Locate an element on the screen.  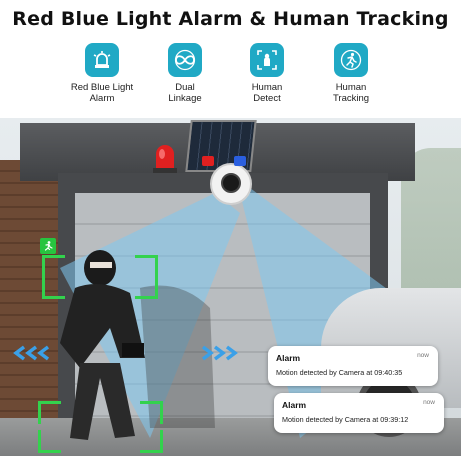
feature-label-line1: Dual is located at coordinates (185, 87).